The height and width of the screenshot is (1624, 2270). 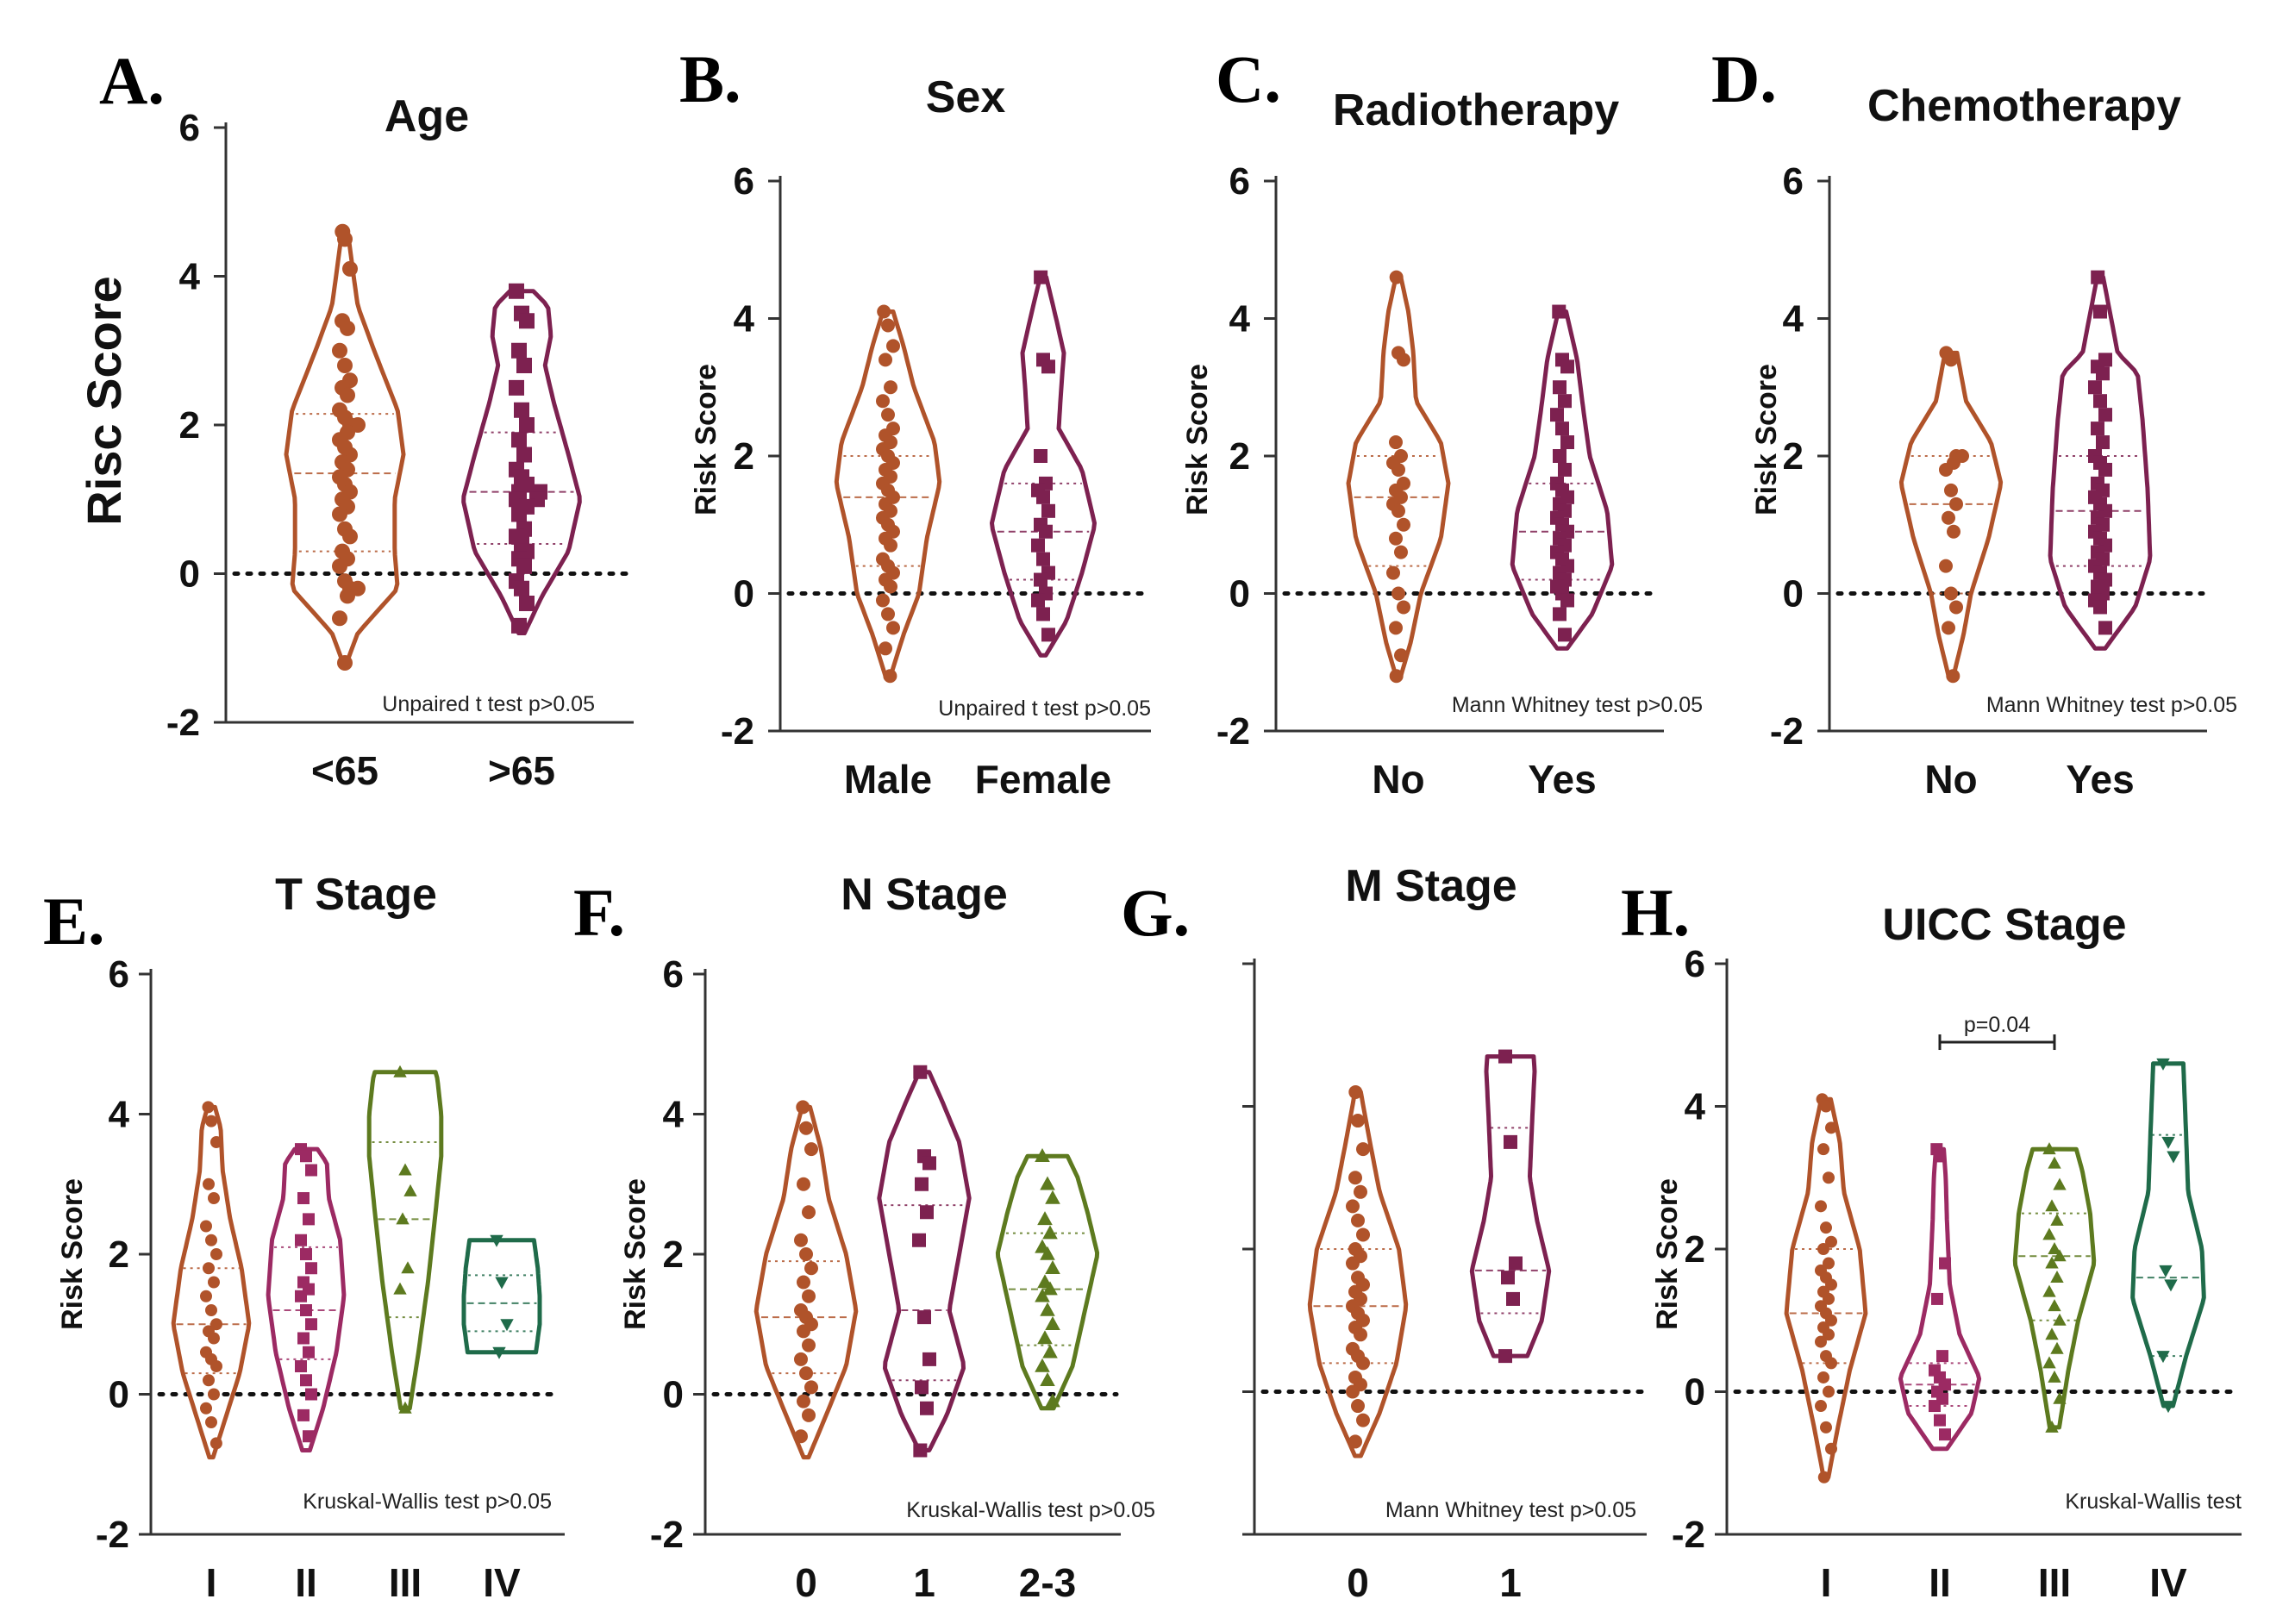 What do you see at coordinates (211, 1353) in the screenshot?
I see `violin-group-1: I` at bounding box center [211, 1353].